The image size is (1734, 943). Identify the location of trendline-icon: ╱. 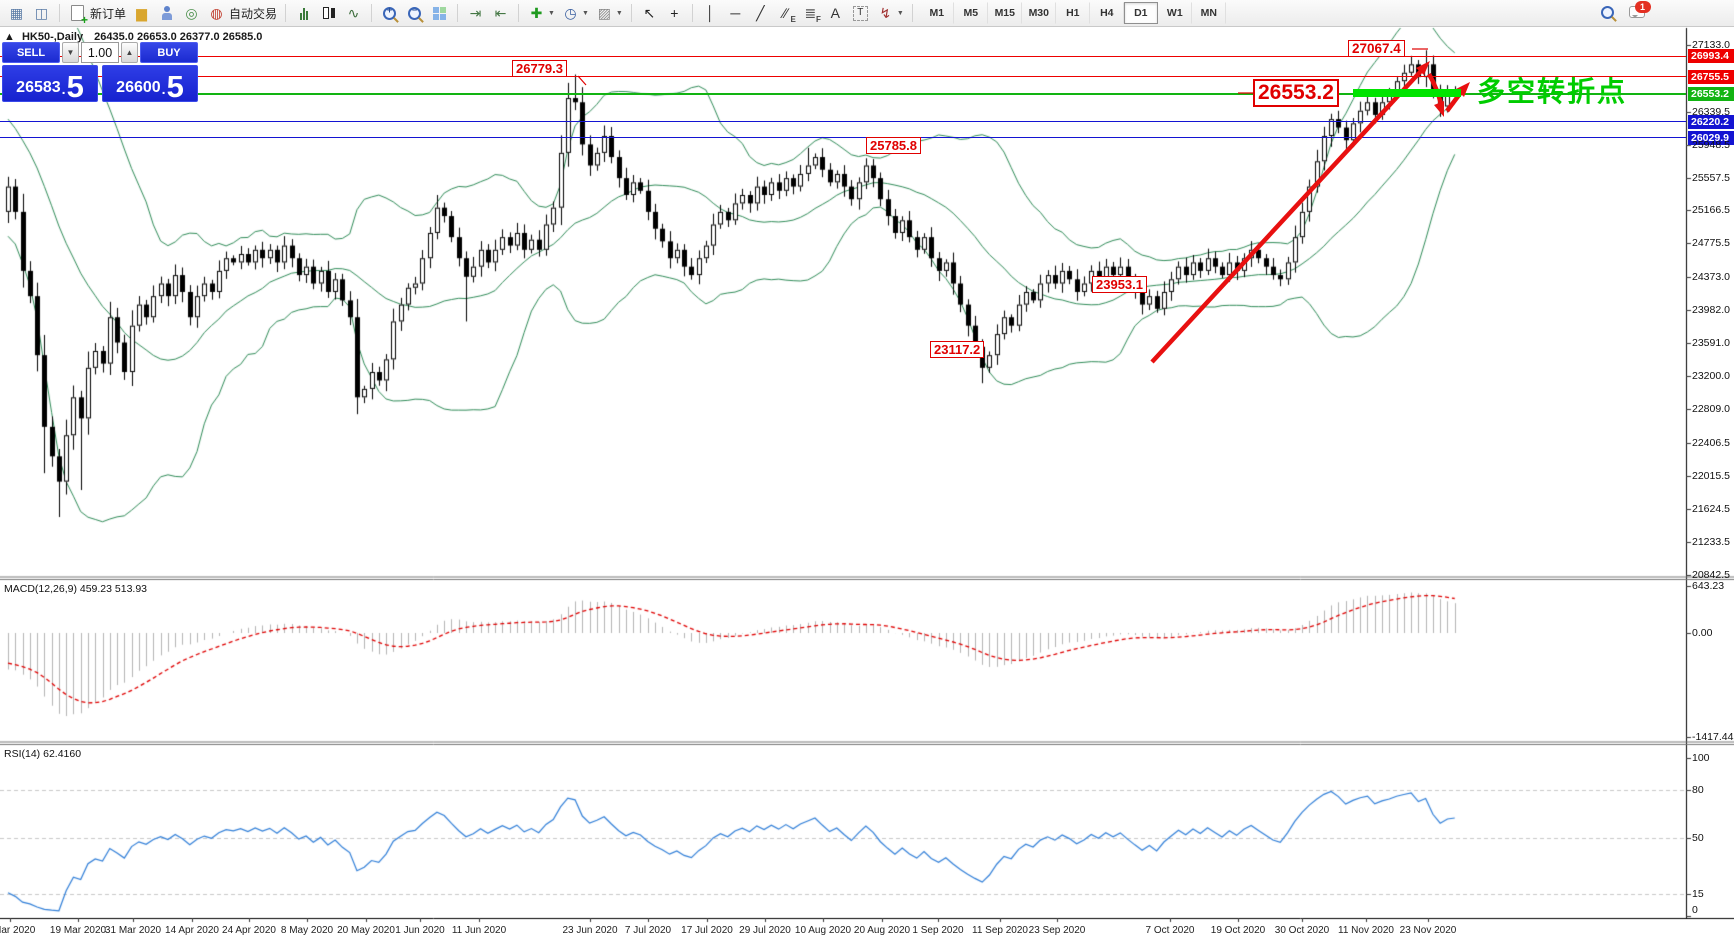
(760, 13).